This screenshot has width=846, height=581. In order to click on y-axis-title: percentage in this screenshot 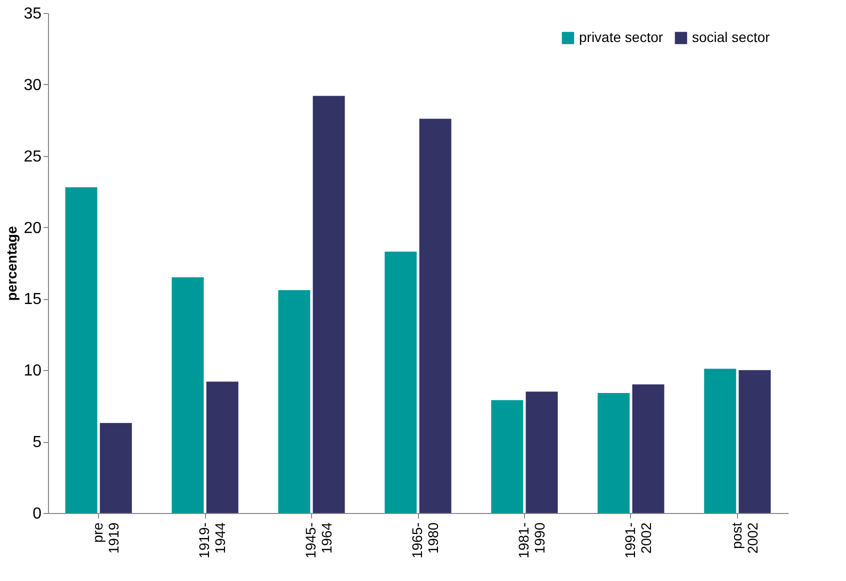, I will do `click(12, 263)`.